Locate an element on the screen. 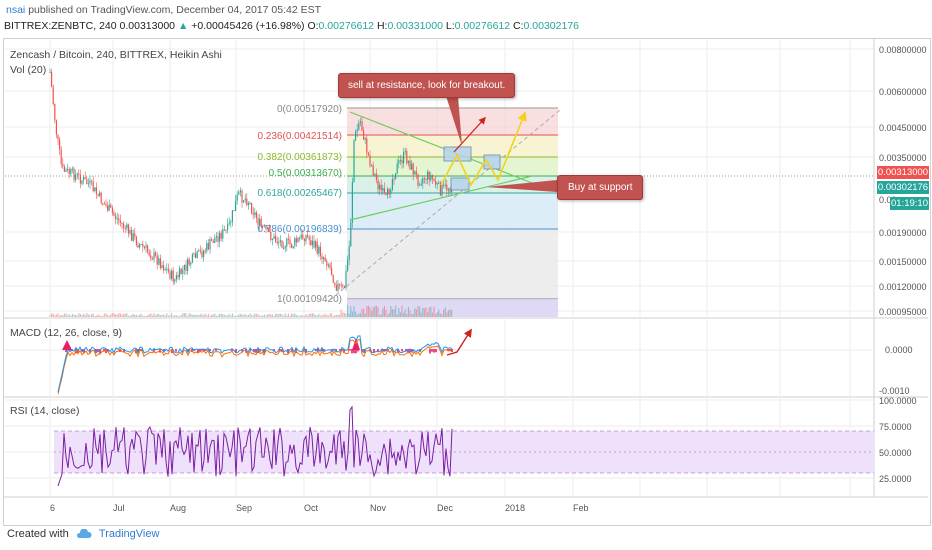 This screenshot has height=550, width=932. author-link: nsai is located at coordinates (16, 10).